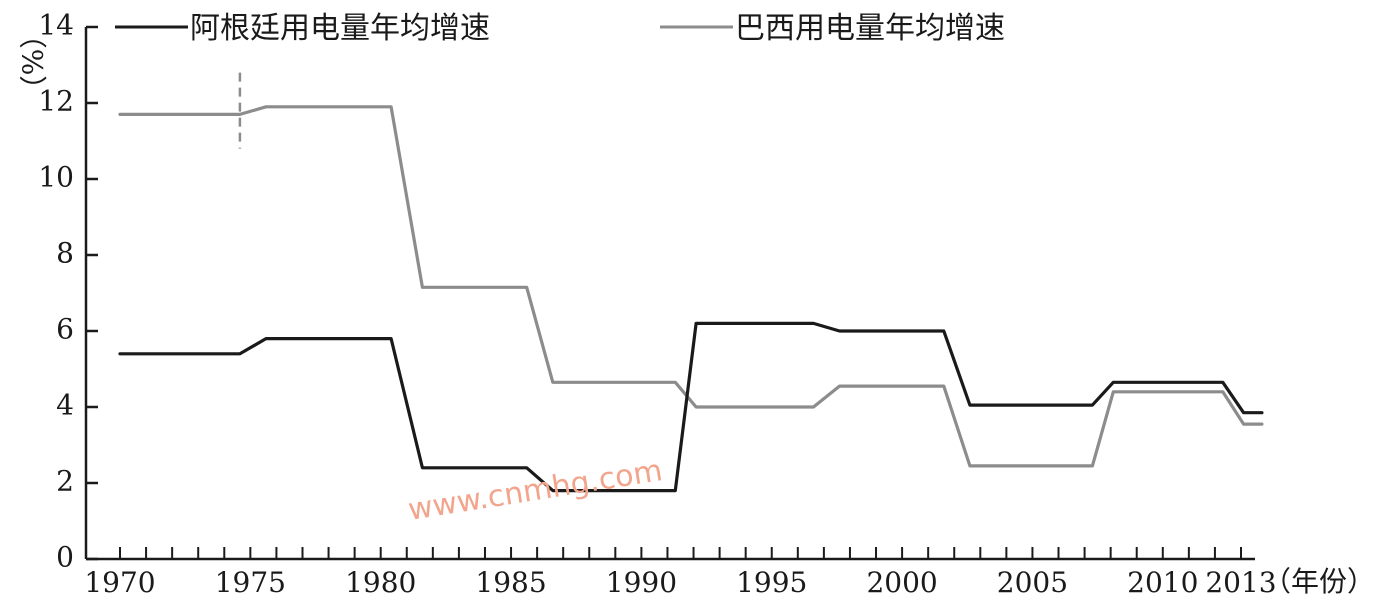  I want to click on y-tick-label: 8, so click(65, 253).